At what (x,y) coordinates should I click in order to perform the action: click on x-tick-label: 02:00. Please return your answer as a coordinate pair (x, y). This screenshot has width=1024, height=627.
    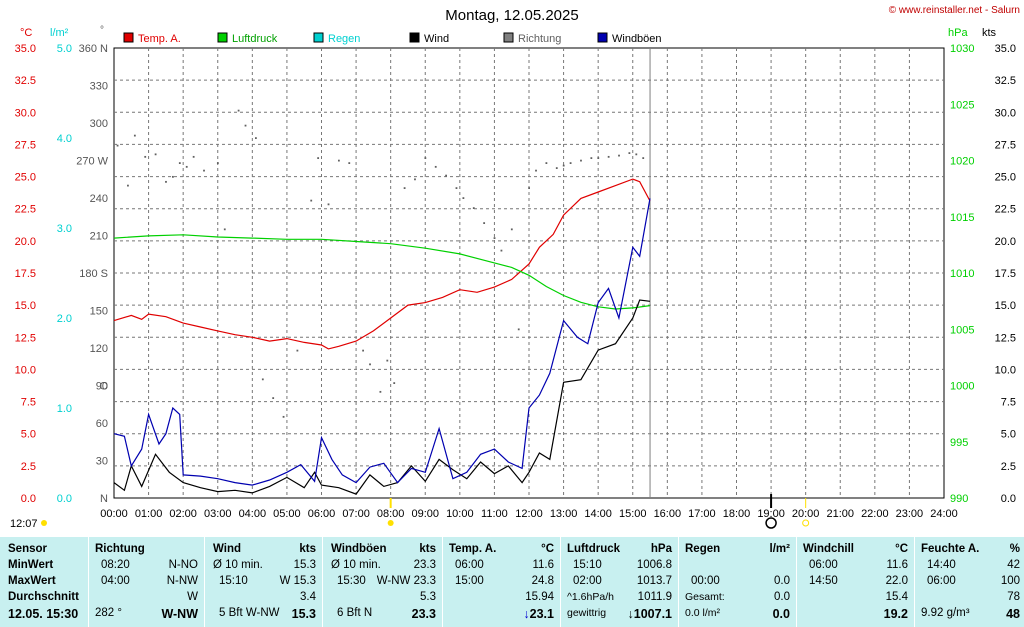
    Looking at the image, I should click on (183, 514).